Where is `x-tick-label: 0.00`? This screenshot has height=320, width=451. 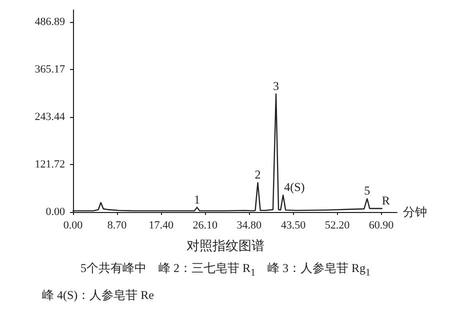 x-tick-label: 0.00 is located at coordinates (73, 226).